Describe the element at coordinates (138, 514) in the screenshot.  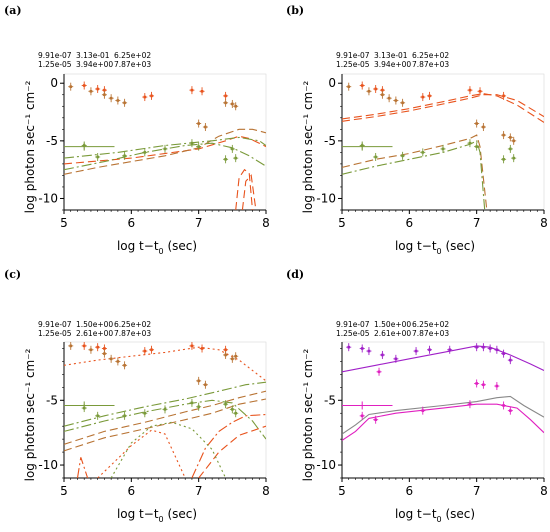
I see `x-axis-label-main: log t−t` at that location.